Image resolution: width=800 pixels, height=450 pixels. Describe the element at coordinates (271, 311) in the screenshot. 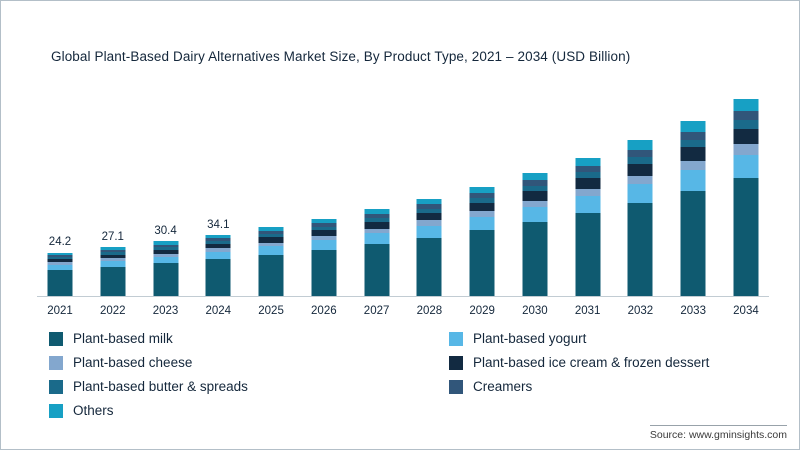

I see `x-axis-tick-label: 2025` at that location.